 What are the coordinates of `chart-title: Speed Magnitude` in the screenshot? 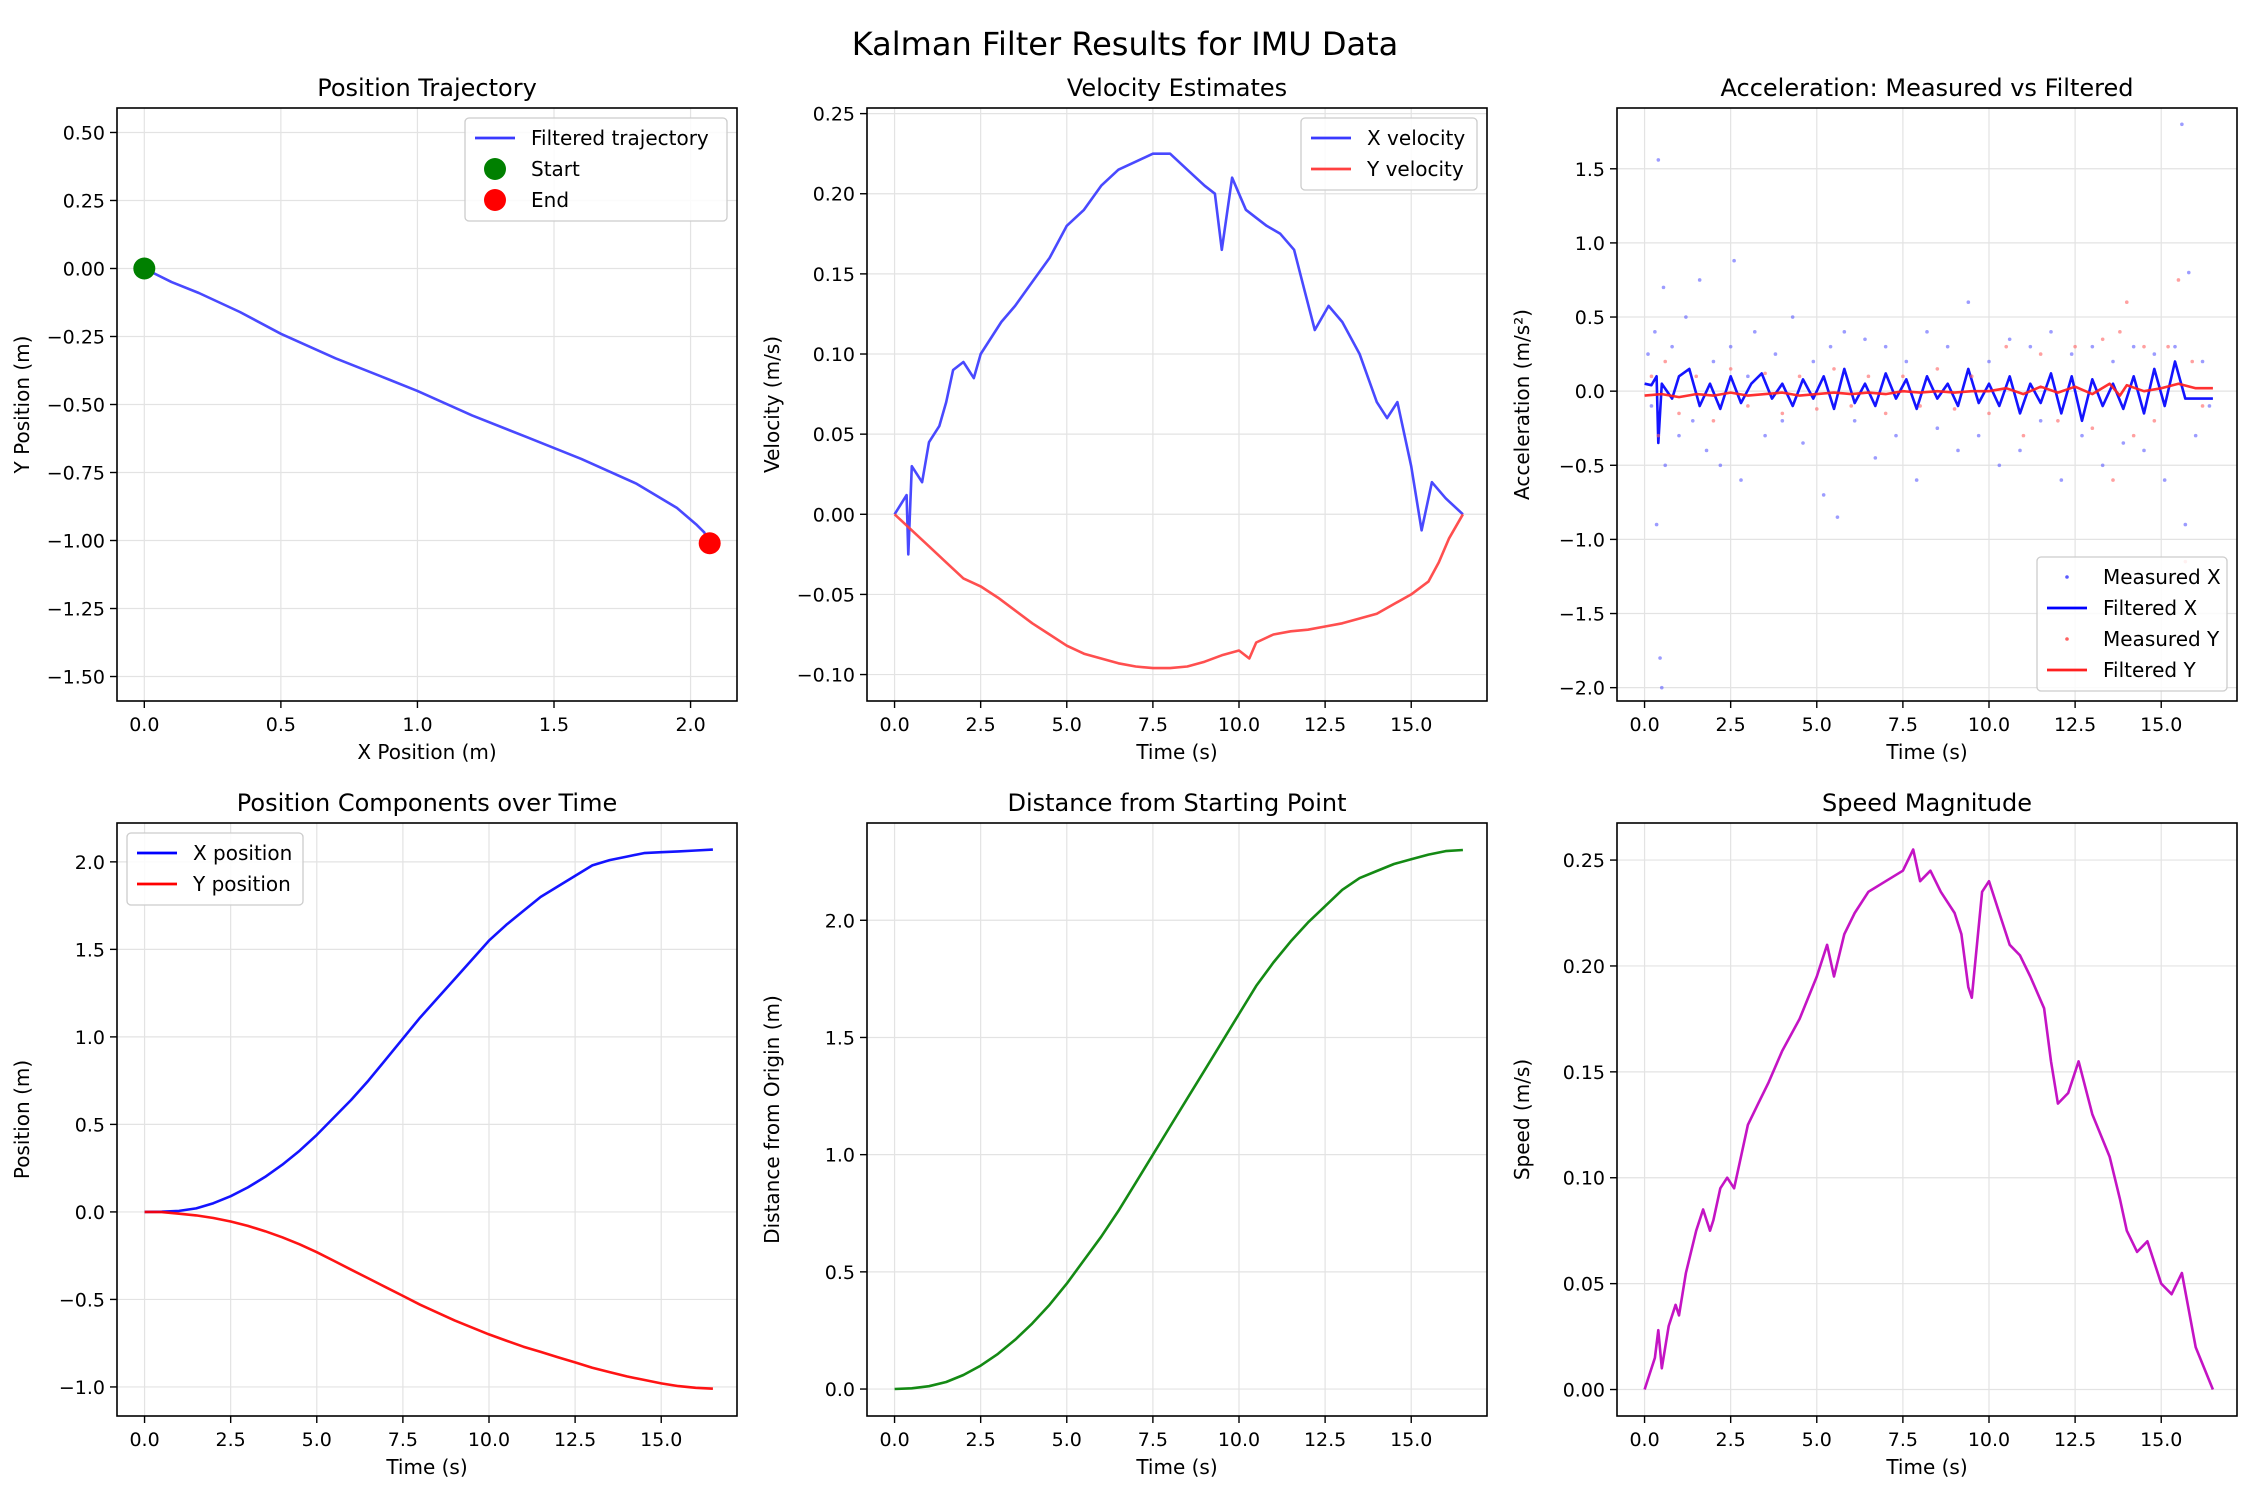 It's located at (1927, 803).